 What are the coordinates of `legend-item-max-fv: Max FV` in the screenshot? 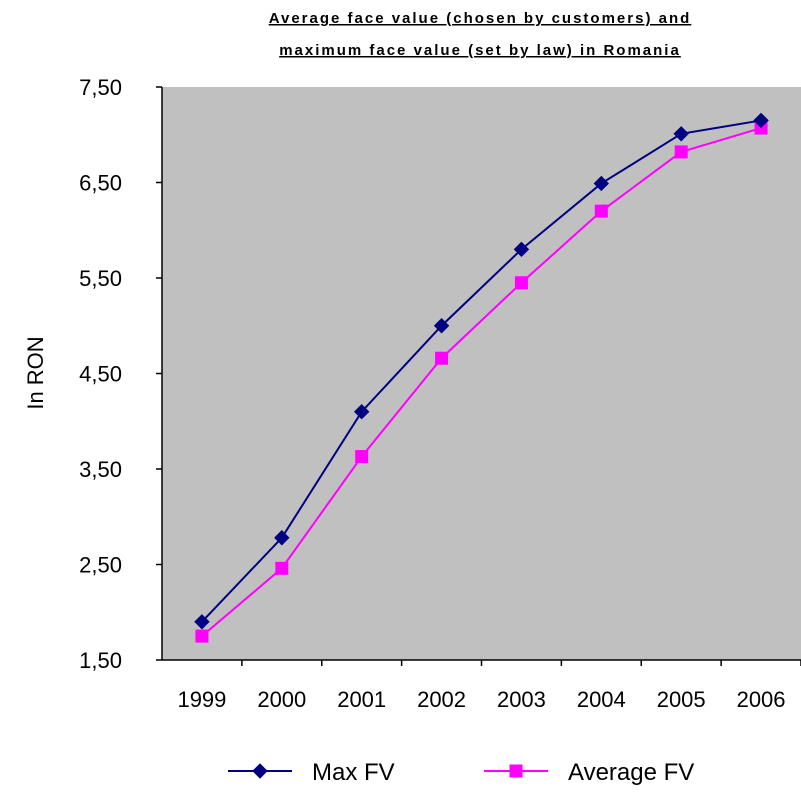 It's located at (311, 772).